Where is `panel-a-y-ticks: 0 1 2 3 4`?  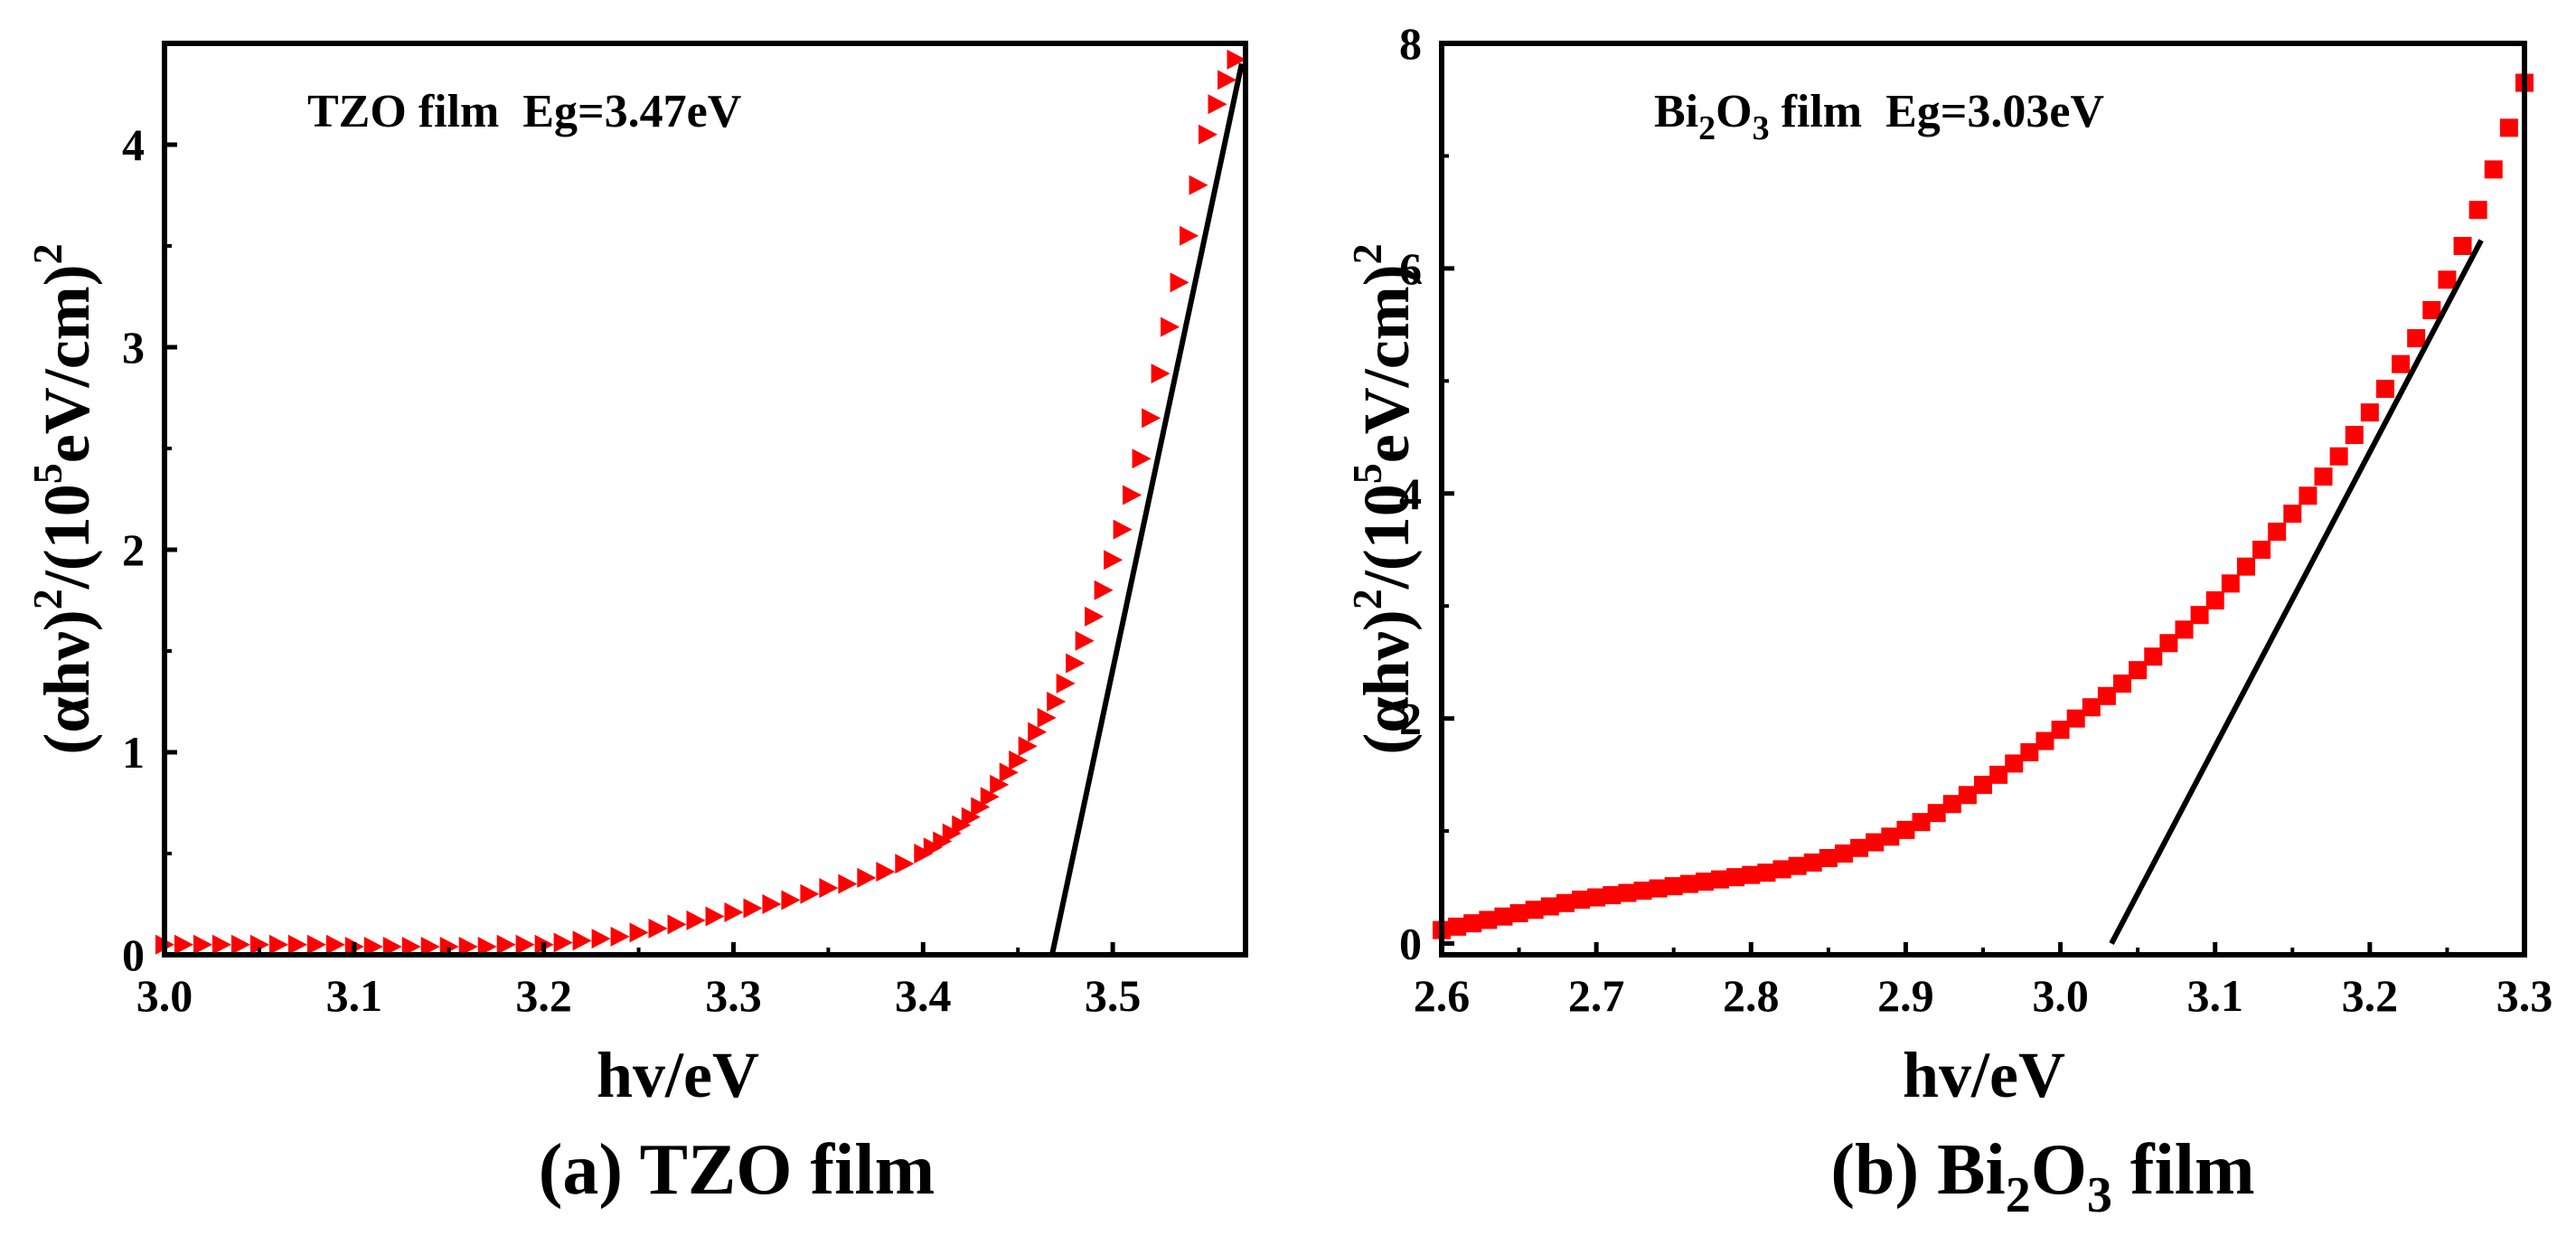 panel-a-y-ticks: 0 1 2 3 4 is located at coordinates (149, 549).